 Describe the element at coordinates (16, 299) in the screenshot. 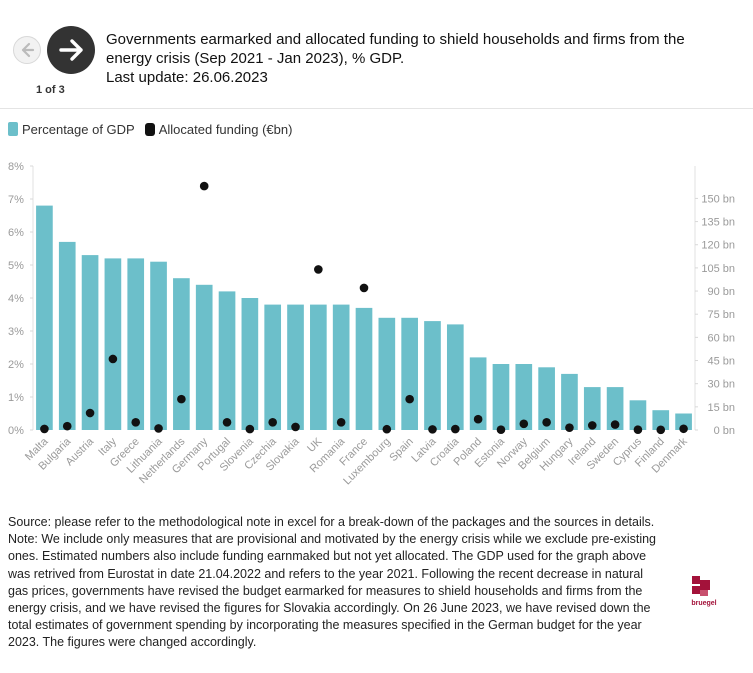

I see `y-left-tick-label: 4%` at that location.